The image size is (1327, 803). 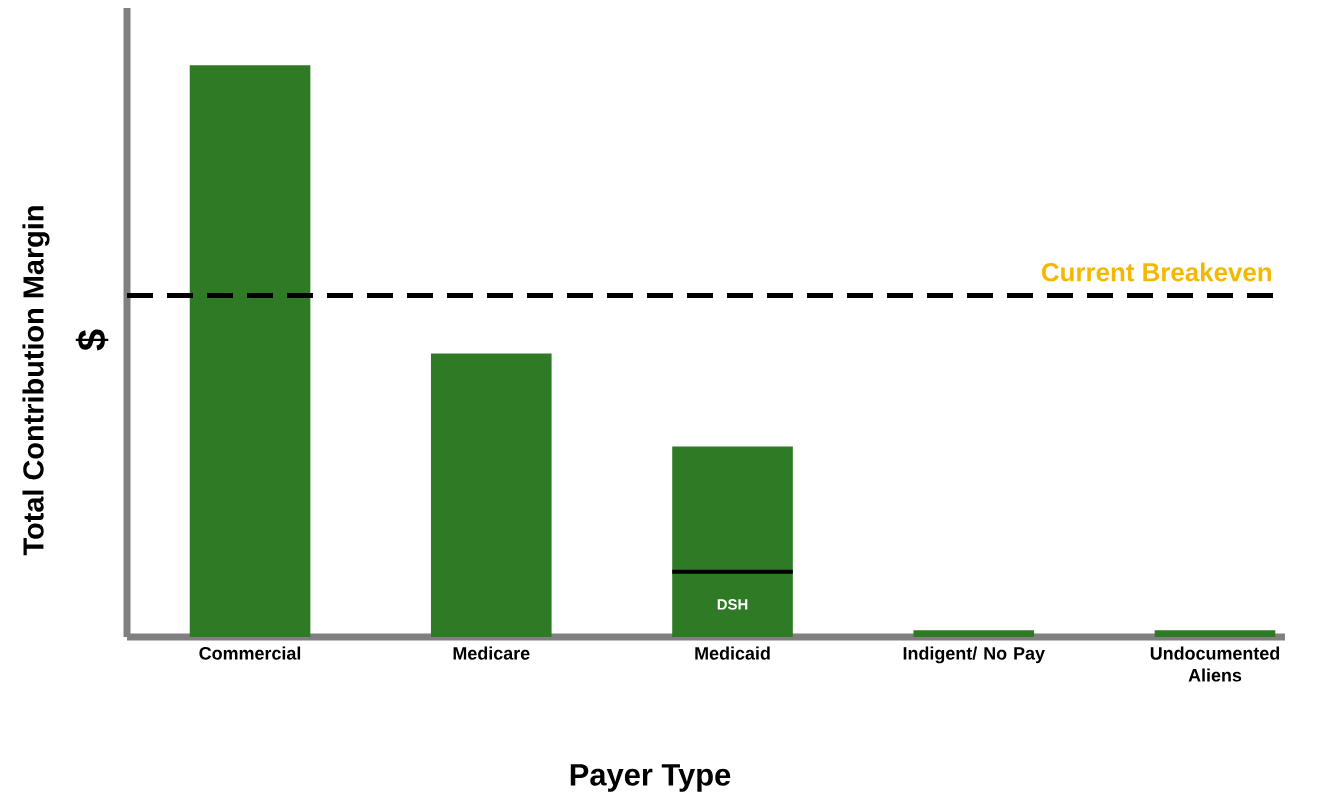 What do you see at coordinates (732, 653) in the screenshot?
I see `x-tick-label: Medicaid` at bounding box center [732, 653].